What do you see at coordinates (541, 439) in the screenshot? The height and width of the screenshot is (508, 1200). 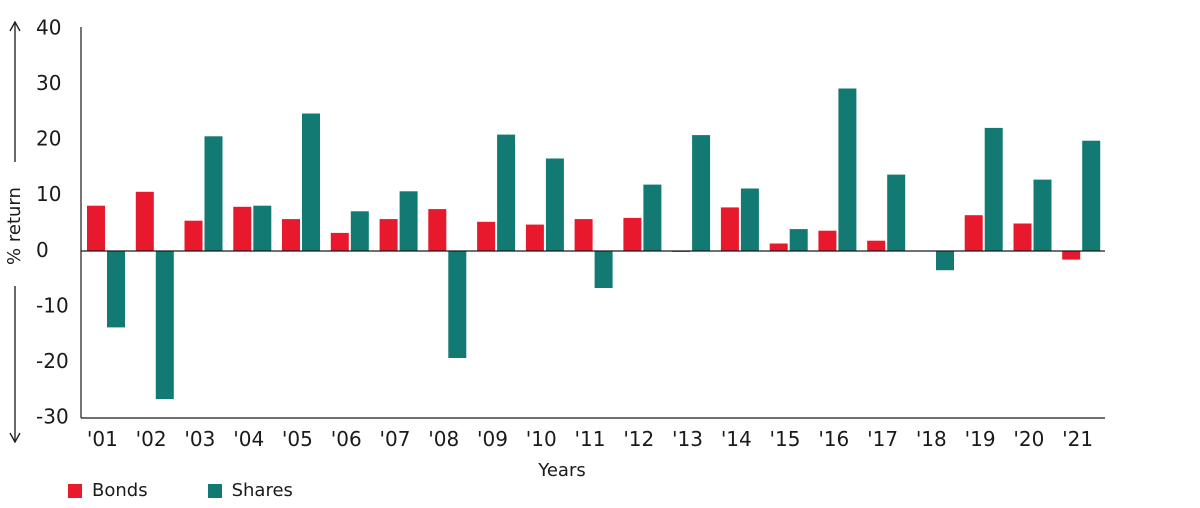 I see `x-tick-label: '10` at bounding box center [541, 439].